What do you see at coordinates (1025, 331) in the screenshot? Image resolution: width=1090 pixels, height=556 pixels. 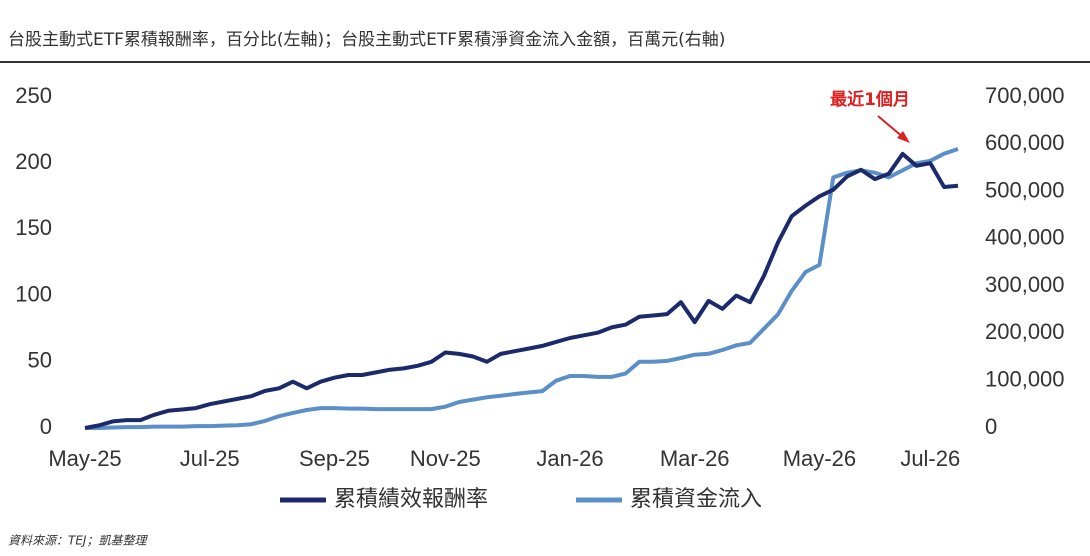 I see `y2-tick-label: 200,000` at bounding box center [1025, 331].